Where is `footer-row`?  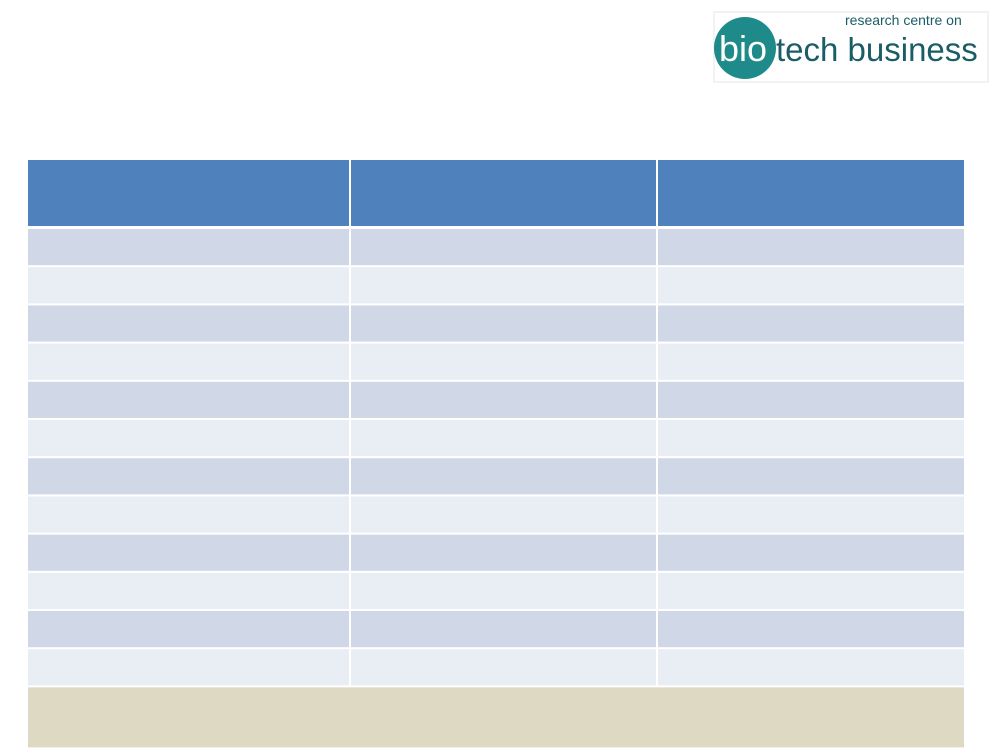 footer-row is located at coordinates (496, 717).